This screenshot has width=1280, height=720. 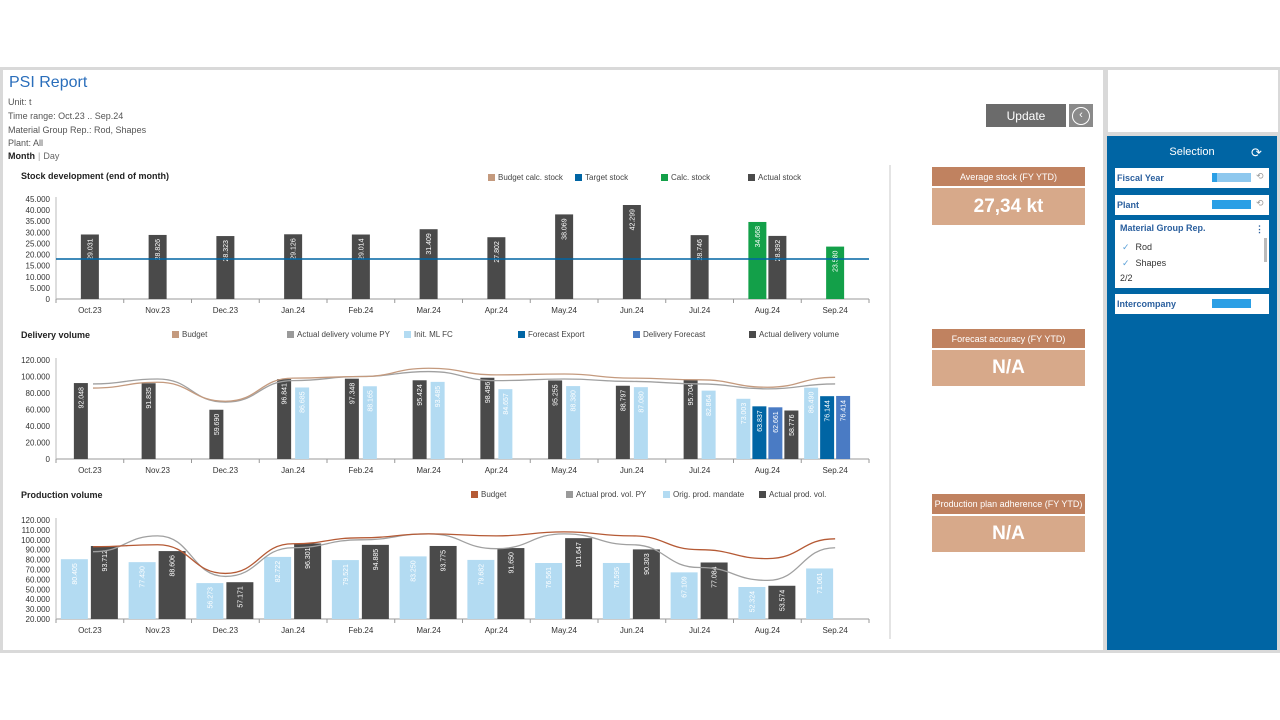 What do you see at coordinates (1026, 115) in the screenshot?
I see `update-button: Update` at bounding box center [1026, 115].